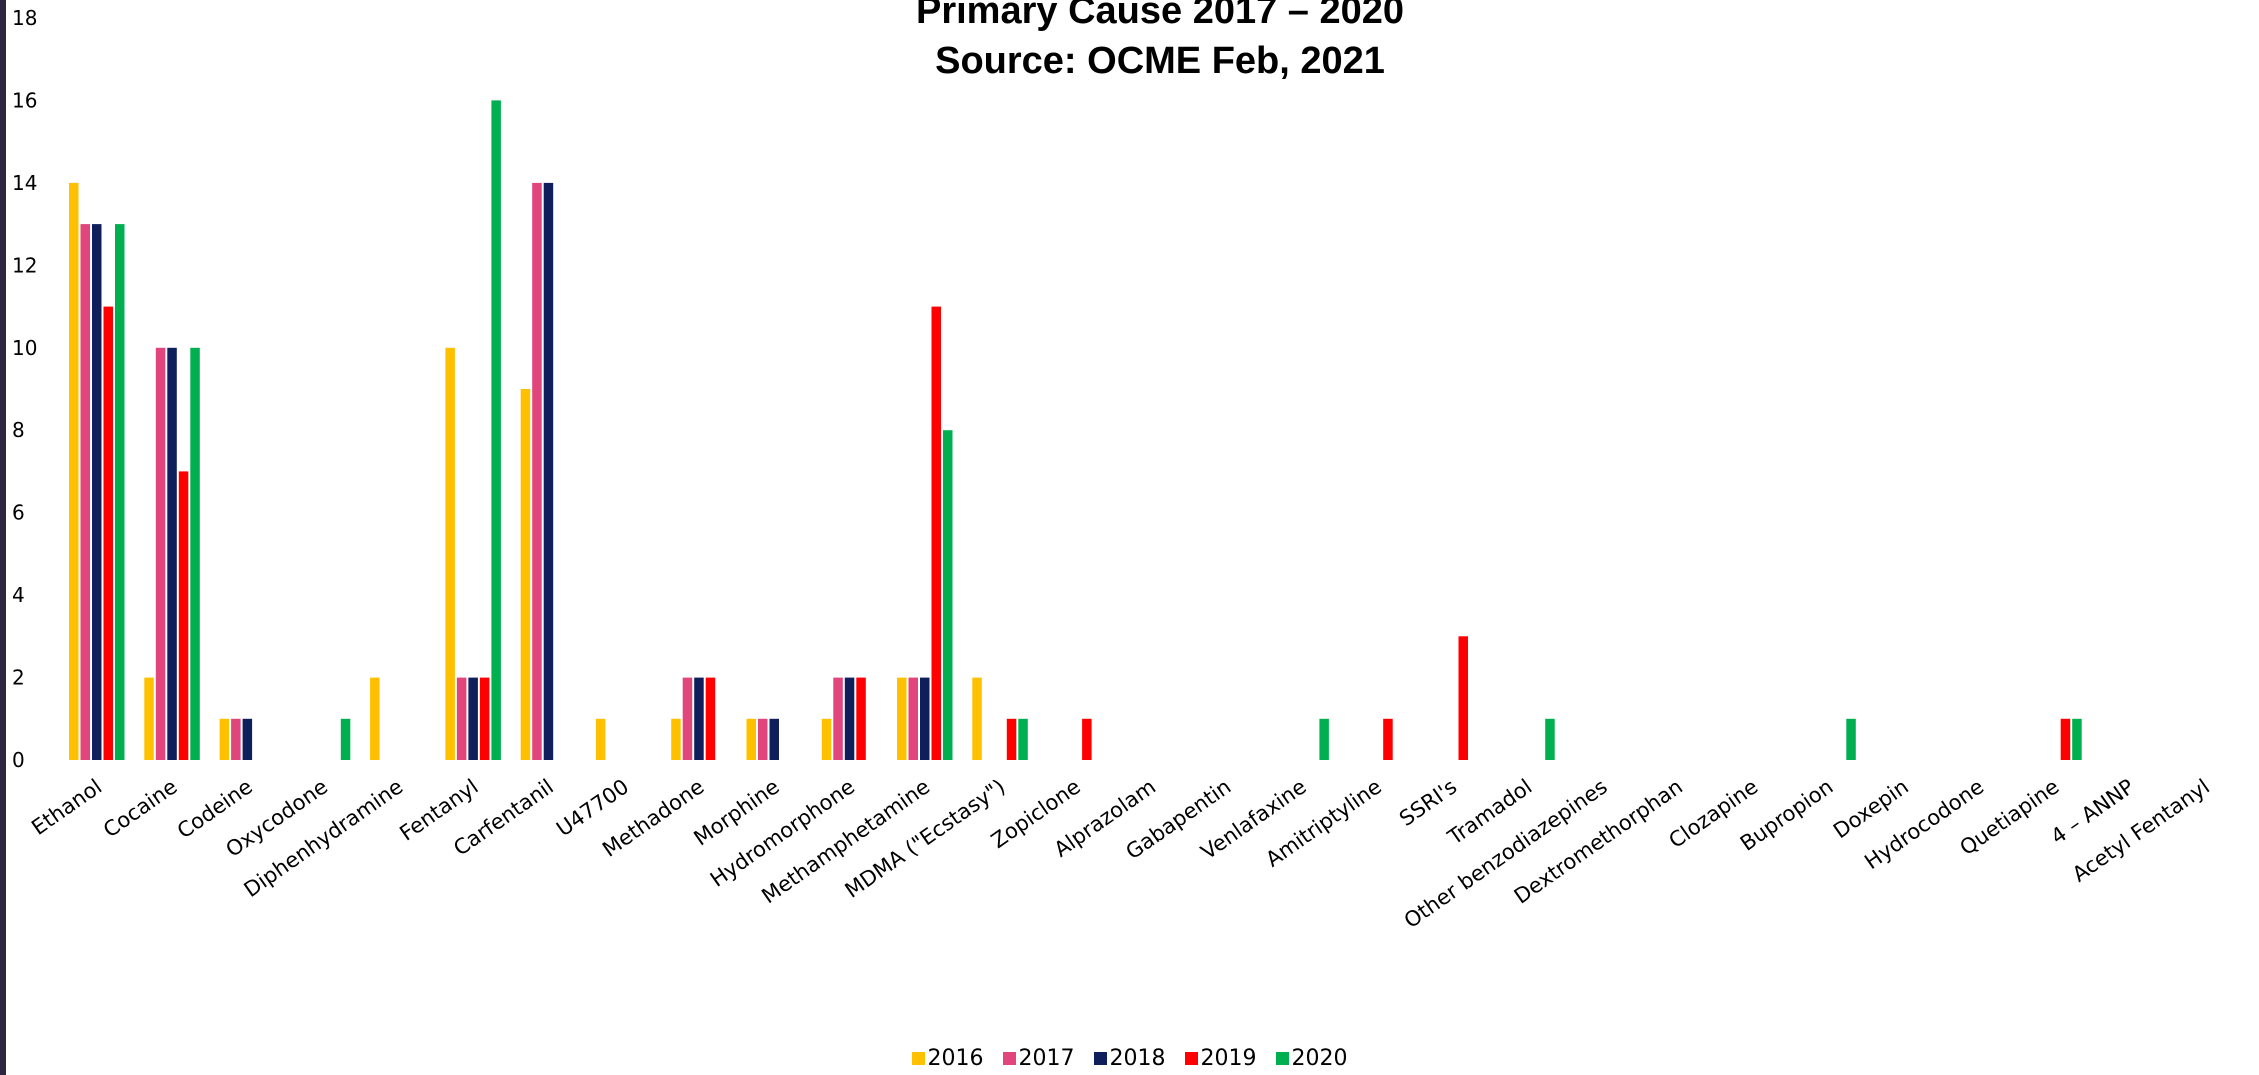 The image size is (2259, 1075). Describe the element at coordinates (1319, 1058) in the screenshot. I see `legend-label: 2020` at that location.